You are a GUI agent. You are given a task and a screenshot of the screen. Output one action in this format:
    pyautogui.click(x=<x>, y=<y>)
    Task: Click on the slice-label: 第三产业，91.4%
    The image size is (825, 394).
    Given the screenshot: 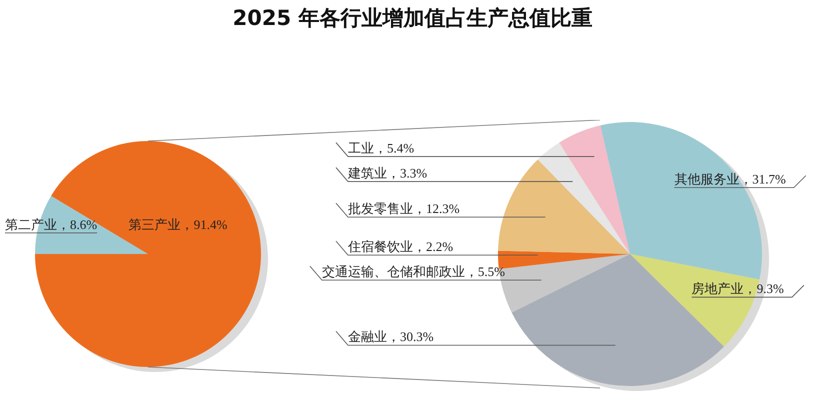 What is the action you would take?
    pyautogui.click(x=178, y=224)
    